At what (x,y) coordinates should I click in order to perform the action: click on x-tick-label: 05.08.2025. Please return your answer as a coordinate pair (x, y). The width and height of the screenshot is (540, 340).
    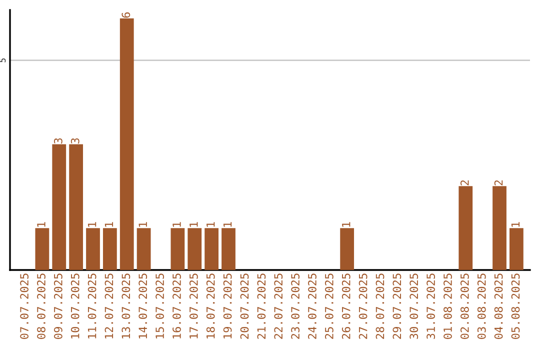
    Looking at the image, I should click on (515, 306).